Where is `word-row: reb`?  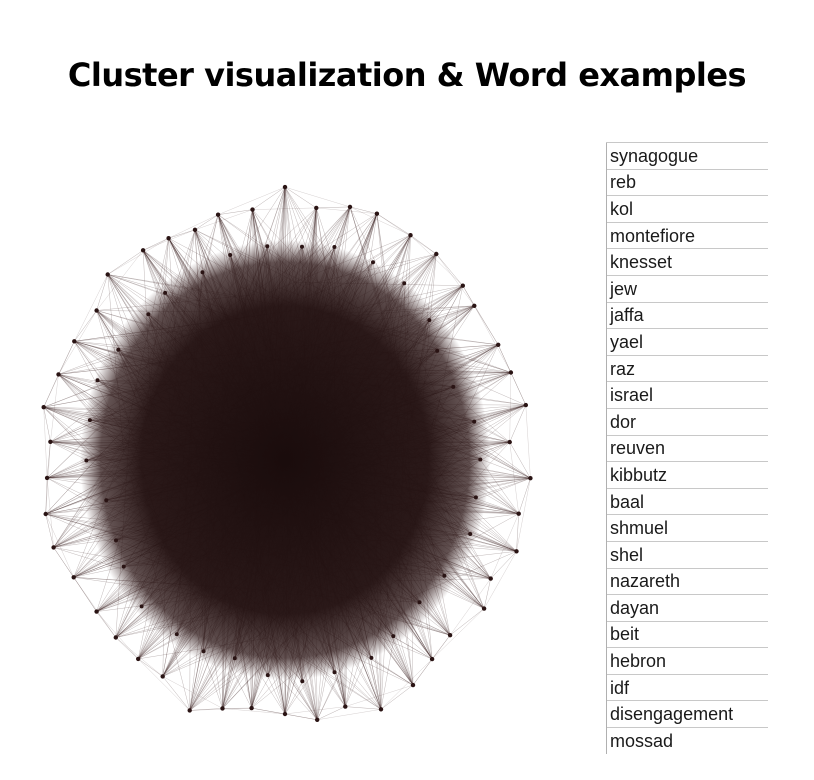 word-row: reb is located at coordinates (687, 182).